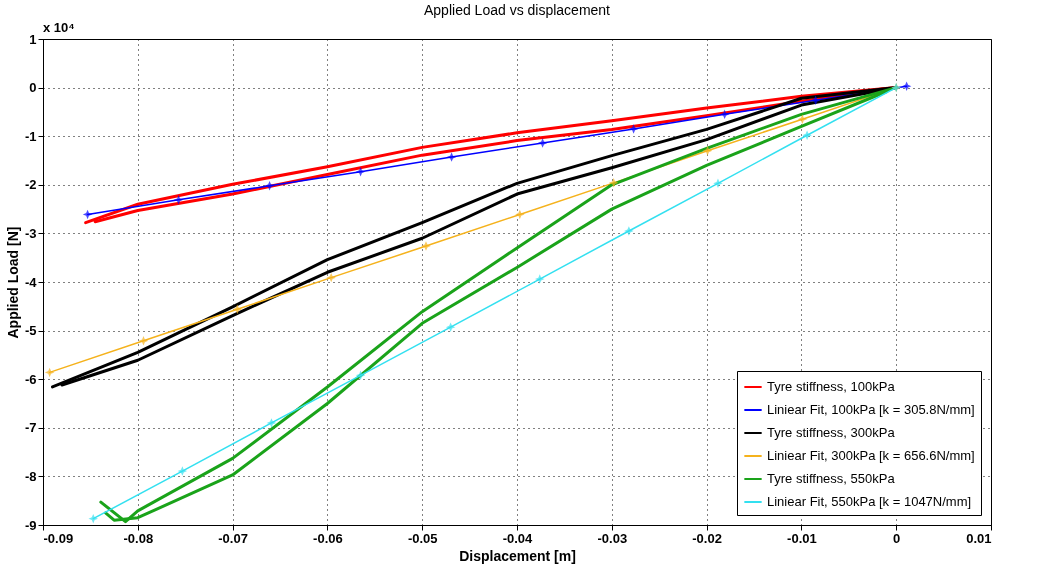  What do you see at coordinates (707, 538) in the screenshot?
I see `x-tick-label: -0.02` at bounding box center [707, 538].